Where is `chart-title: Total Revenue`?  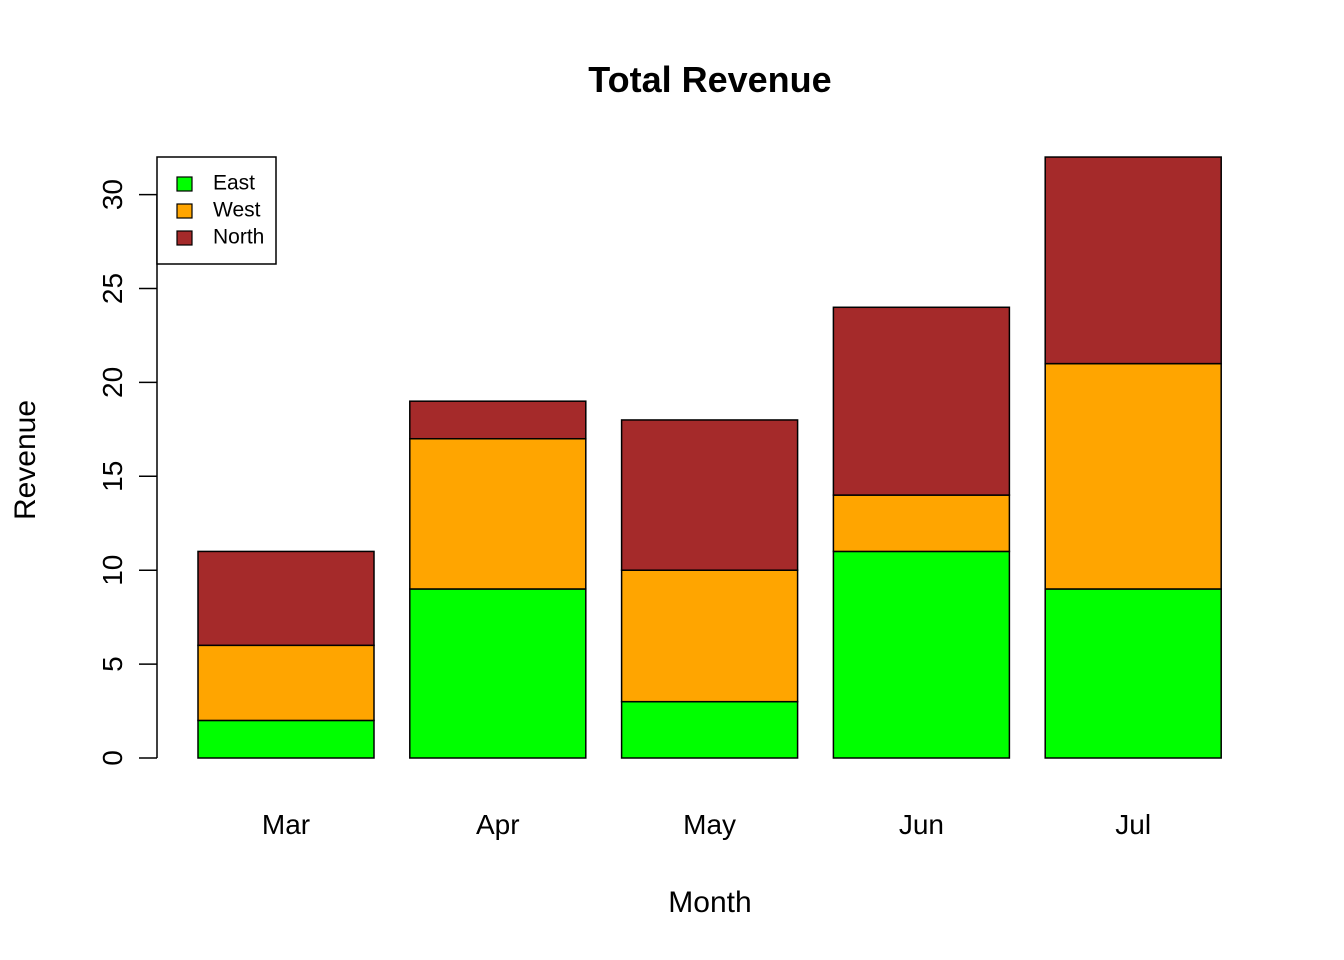 chart-title: Total Revenue is located at coordinates (709, 79).